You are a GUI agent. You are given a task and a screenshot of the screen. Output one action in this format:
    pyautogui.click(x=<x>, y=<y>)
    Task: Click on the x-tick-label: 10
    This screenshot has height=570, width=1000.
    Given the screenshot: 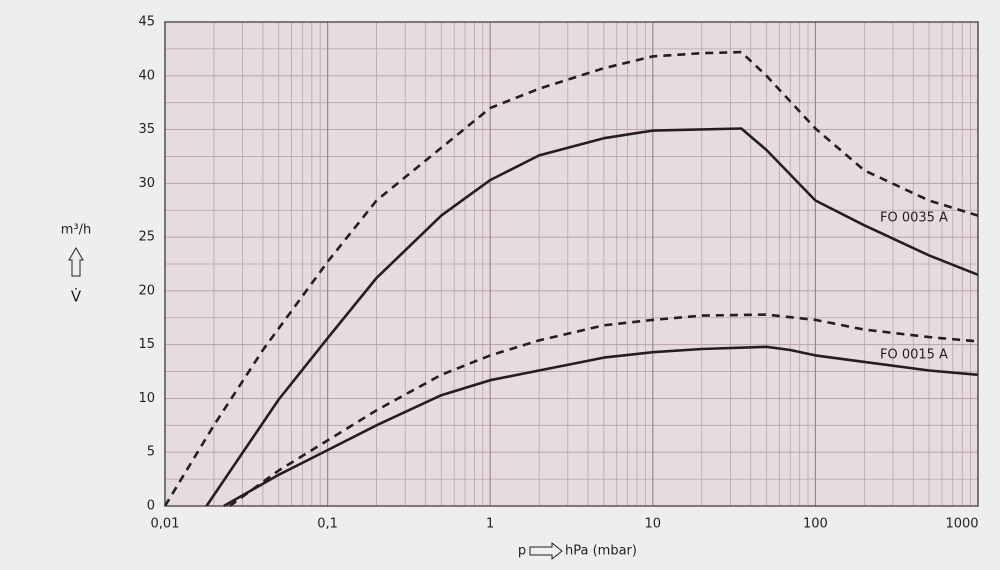 What is the action you would take?
    pyautogui.click(x=653, y=524)
    